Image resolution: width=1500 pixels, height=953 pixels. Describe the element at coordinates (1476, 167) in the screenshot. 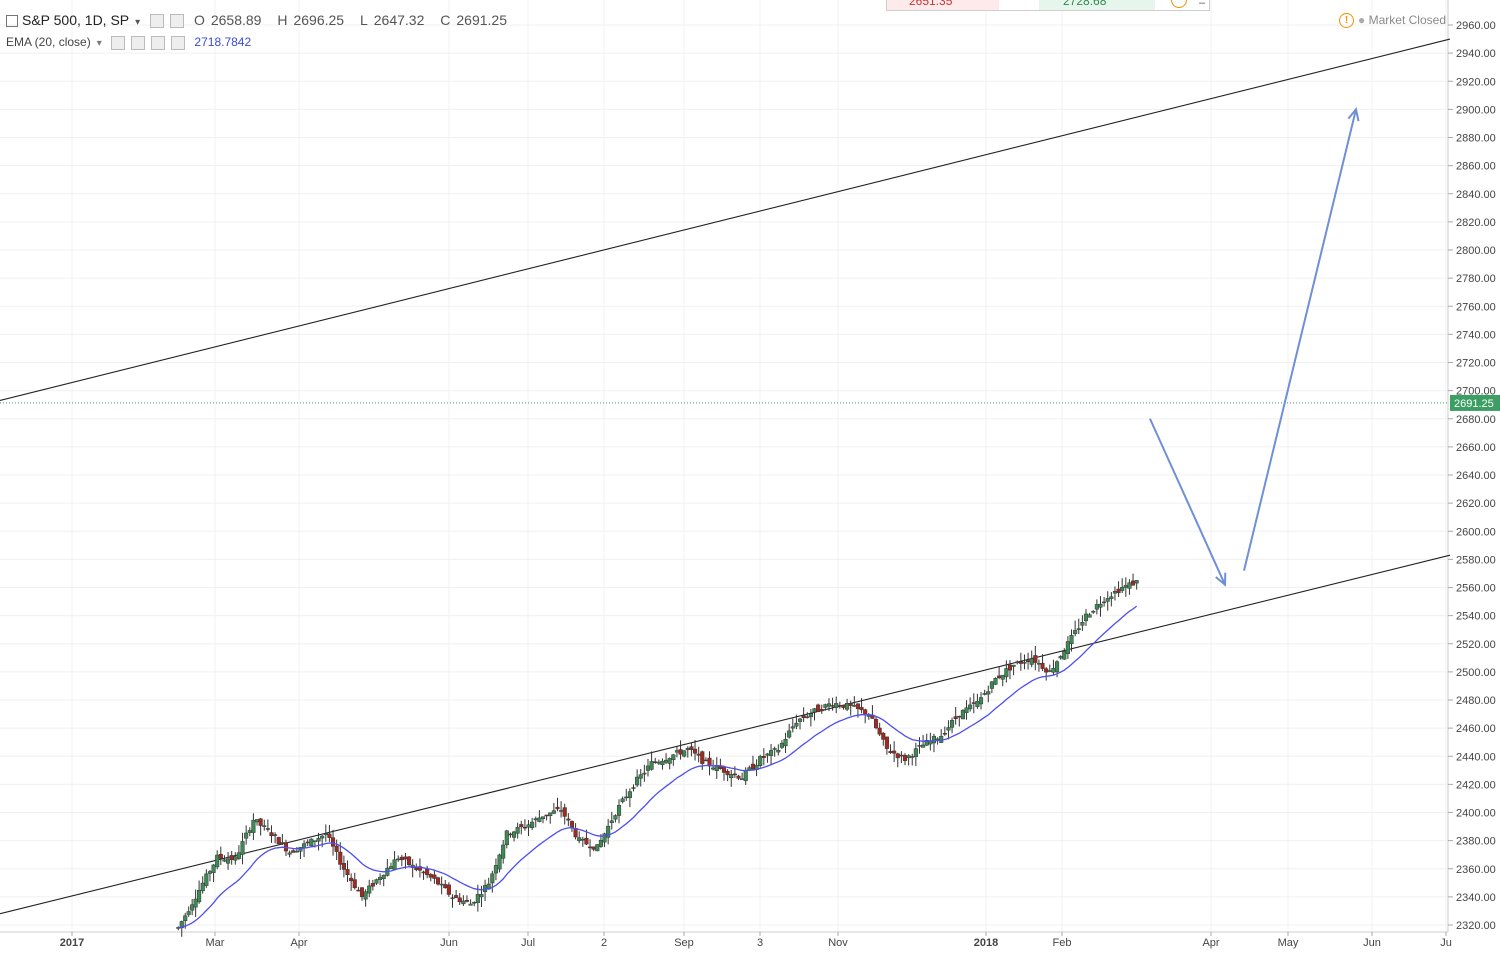

I see `y-tick-label-27: 2860.00` at that location.